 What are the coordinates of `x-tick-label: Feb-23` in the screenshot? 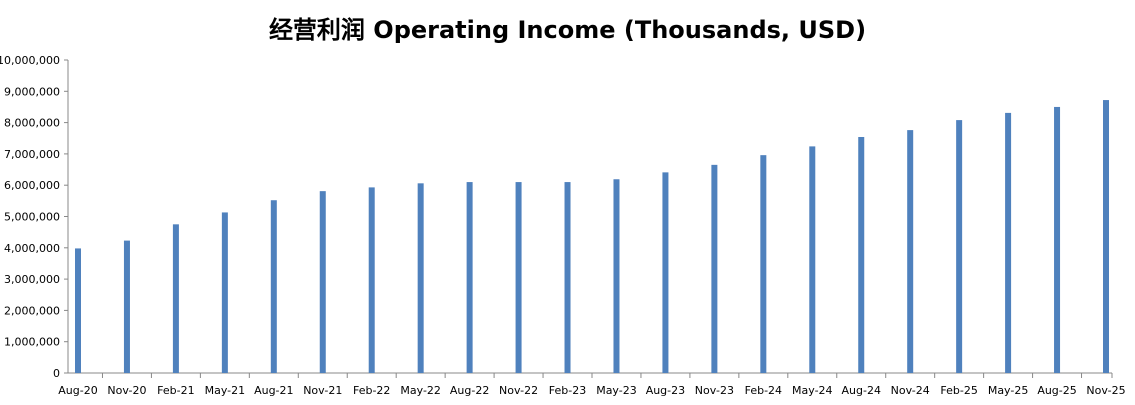 It's located at (567, 390).